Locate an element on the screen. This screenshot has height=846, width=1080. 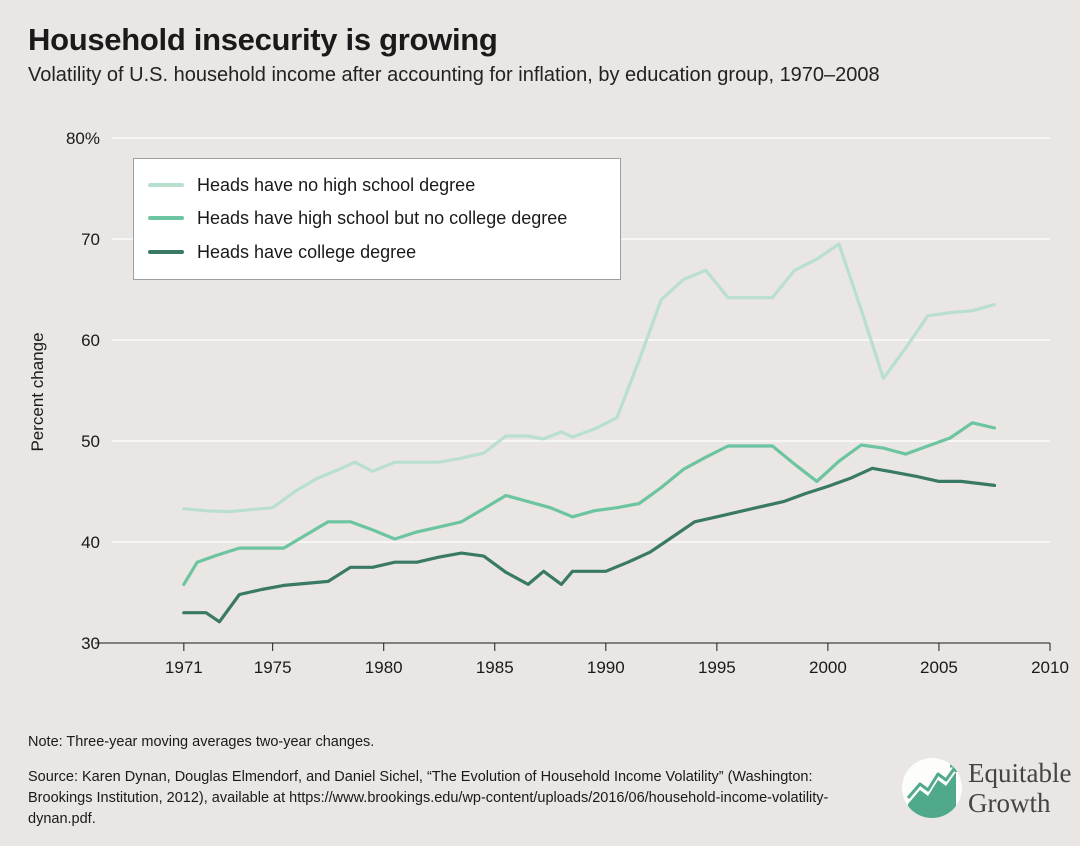
y-tick-label: 70 is located at coordinates (90, 239).